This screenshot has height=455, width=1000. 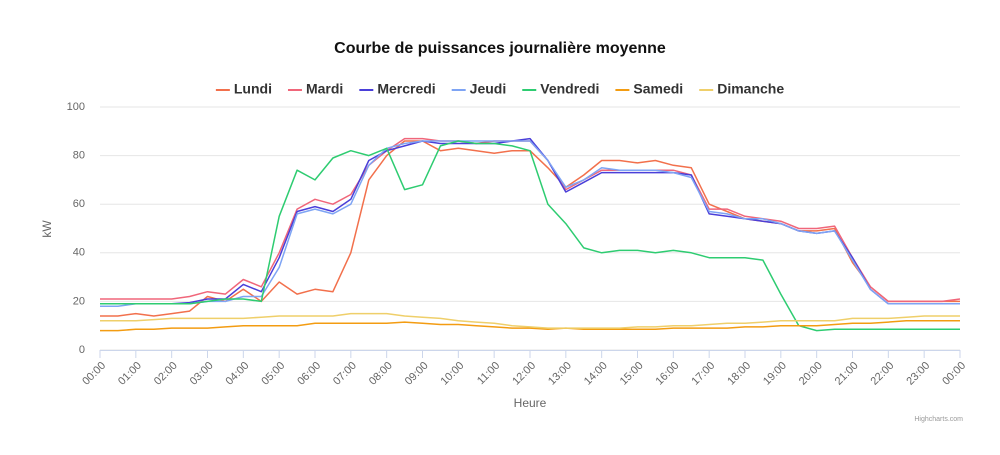 I want to click on credit: Highcharts.com, so click(x=938, y=419).